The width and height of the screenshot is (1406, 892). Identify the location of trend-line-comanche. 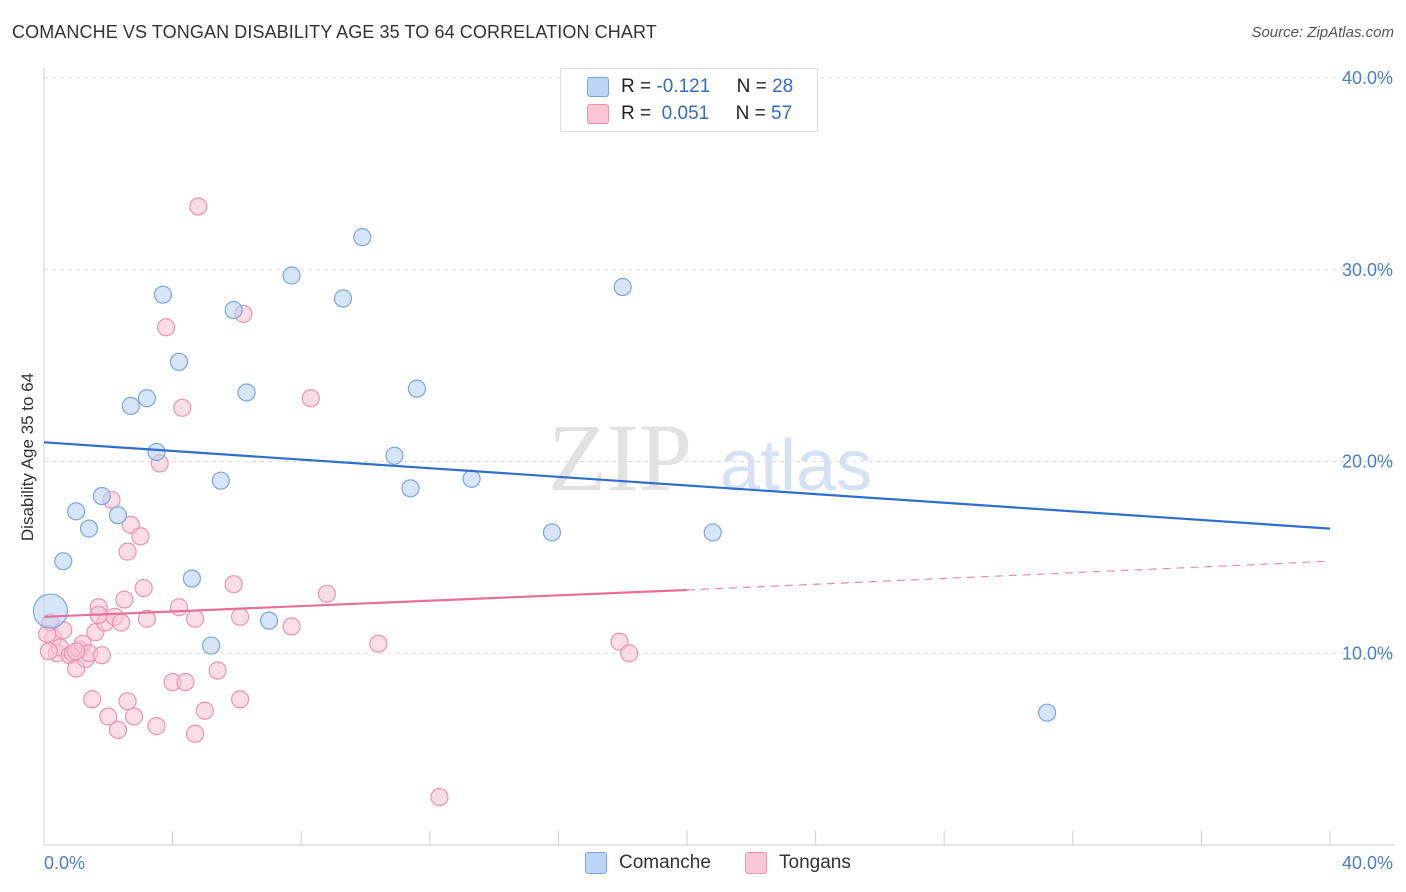
(687, 485).